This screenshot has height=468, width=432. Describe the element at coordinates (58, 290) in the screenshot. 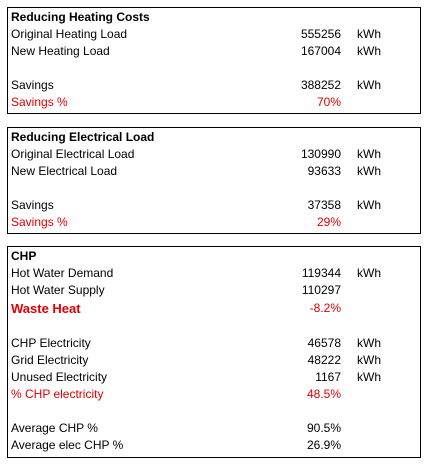

I see `hot-water-supply-label: Hot Water Supply` at that location.